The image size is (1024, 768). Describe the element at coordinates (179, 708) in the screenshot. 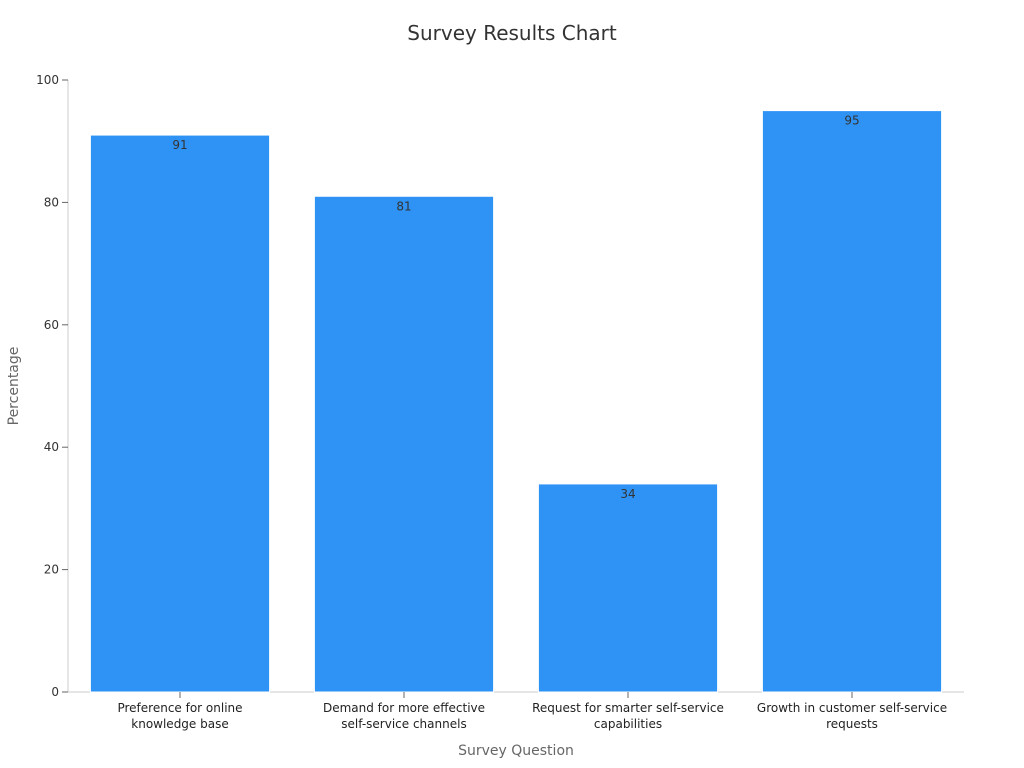

I see `x-tick-label: Preference for online` at that location.